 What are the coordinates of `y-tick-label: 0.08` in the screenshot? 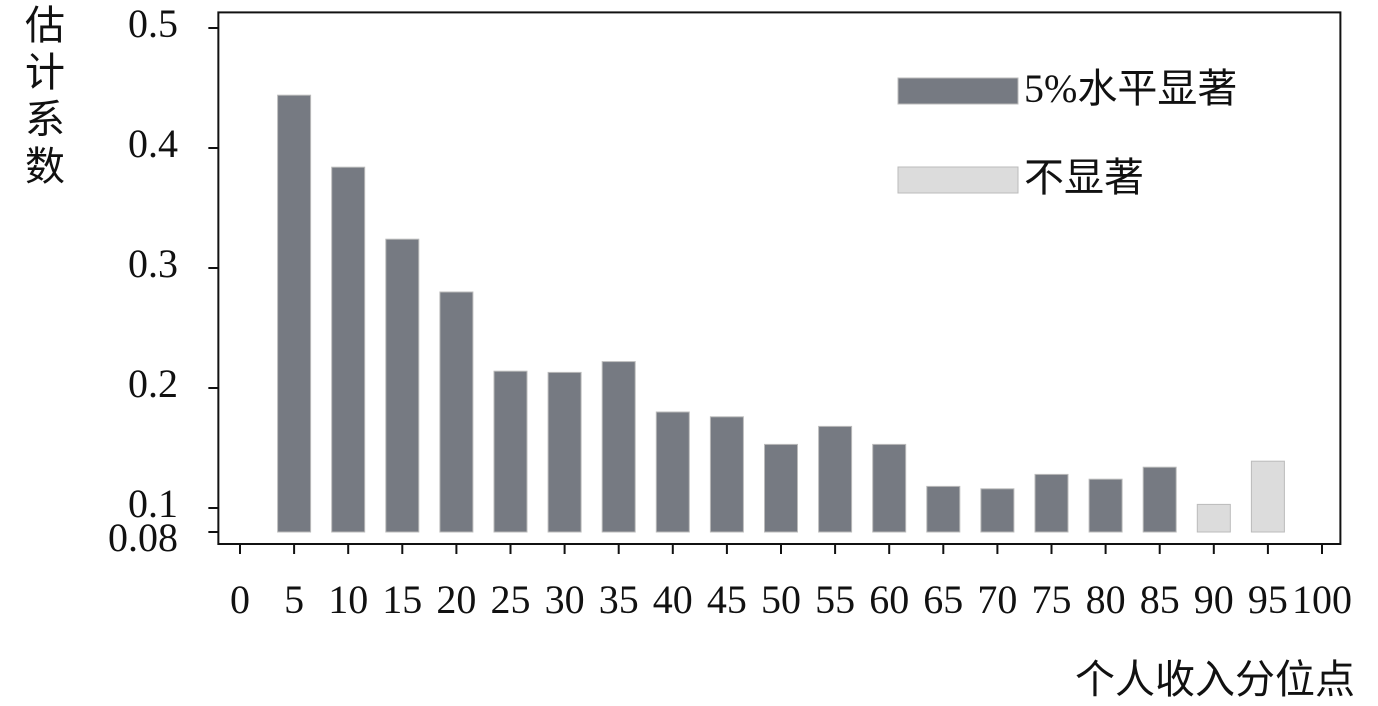 It's located at (143, 537).